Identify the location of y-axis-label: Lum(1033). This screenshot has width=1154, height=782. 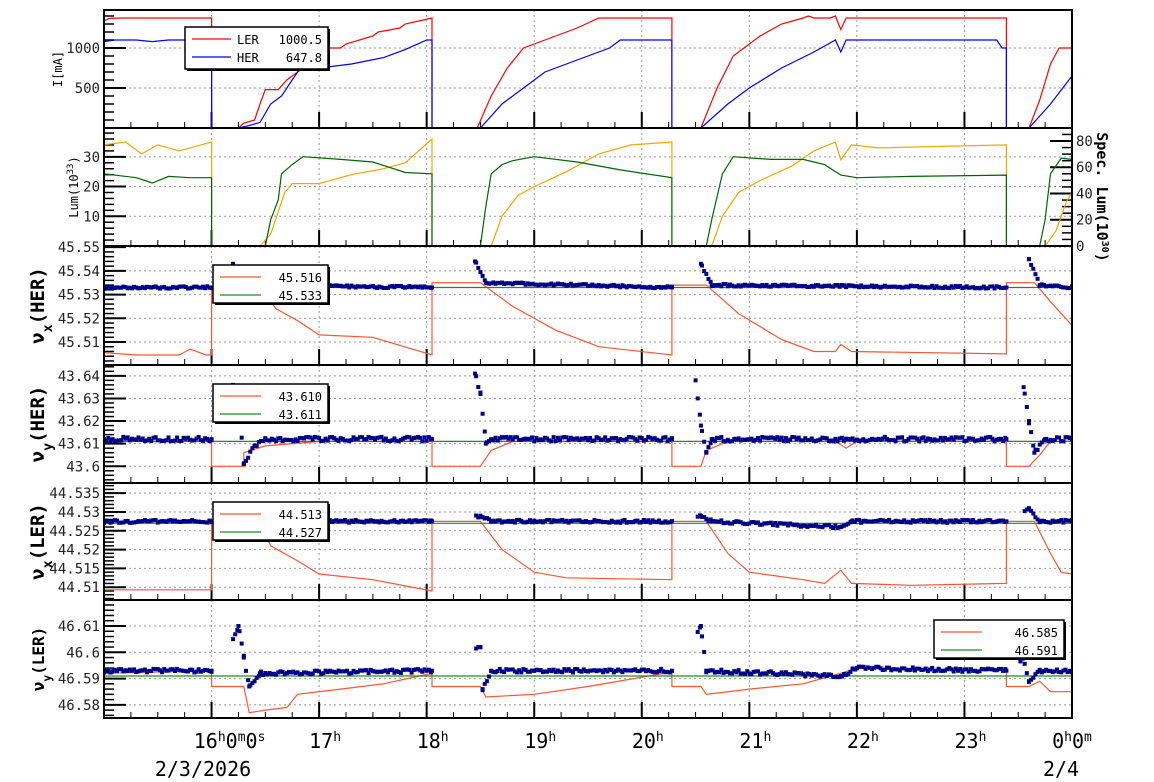
(73, 186).